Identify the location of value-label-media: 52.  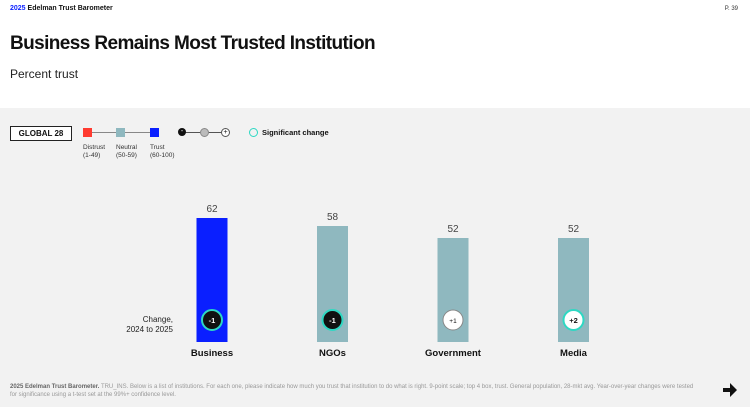
(574, 229).